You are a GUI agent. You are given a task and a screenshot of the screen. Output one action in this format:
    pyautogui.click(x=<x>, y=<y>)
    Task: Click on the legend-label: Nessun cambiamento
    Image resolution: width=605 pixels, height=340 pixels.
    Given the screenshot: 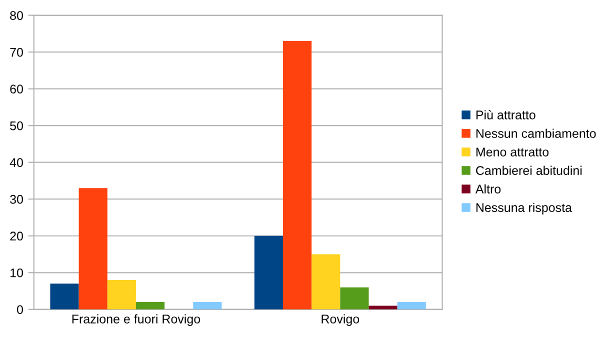 What is the action you would take?
    pyautogui.click(x=536, y=133)
    